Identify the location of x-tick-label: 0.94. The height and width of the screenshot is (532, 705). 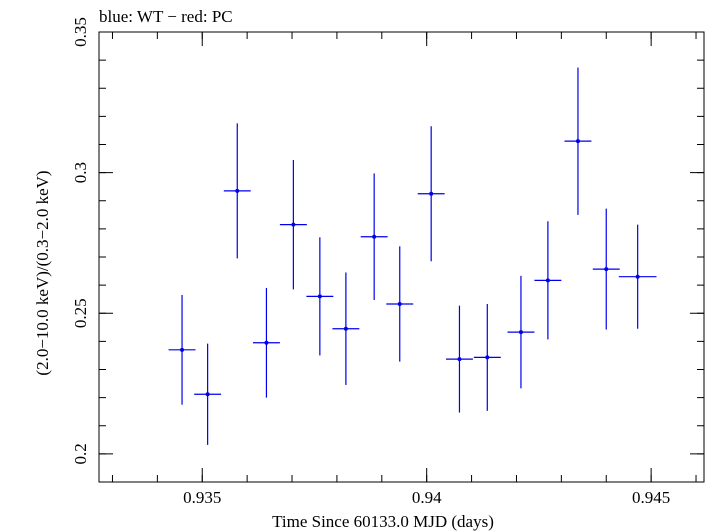
(427, 497).